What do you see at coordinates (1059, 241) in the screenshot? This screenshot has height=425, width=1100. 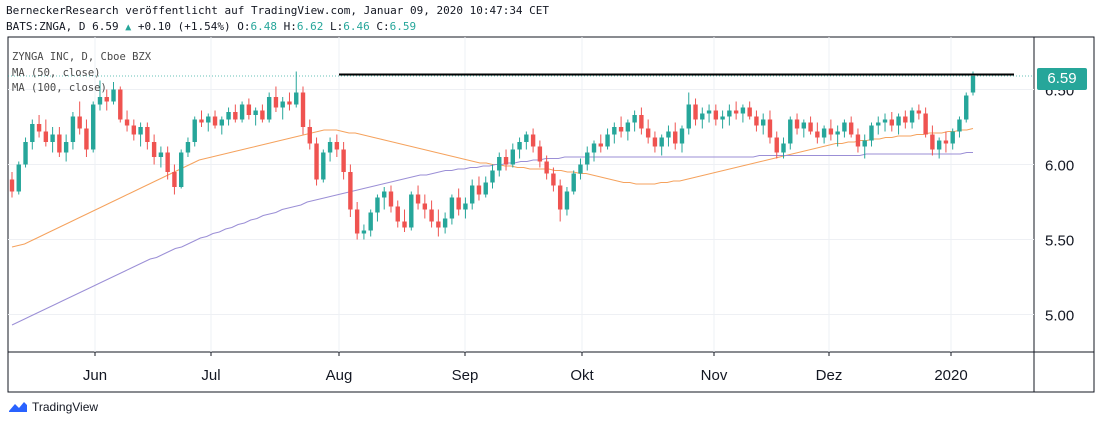 I see `y-tick-label: 5.50` at bounding box center [1059, 241].